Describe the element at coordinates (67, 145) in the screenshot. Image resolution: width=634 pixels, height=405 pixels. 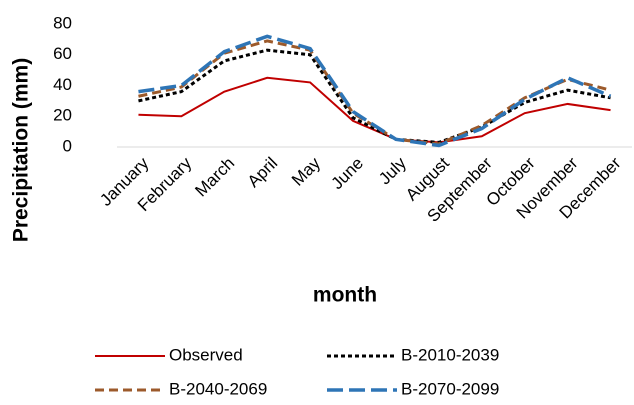
I see `y-tick-label: 0` at that location.